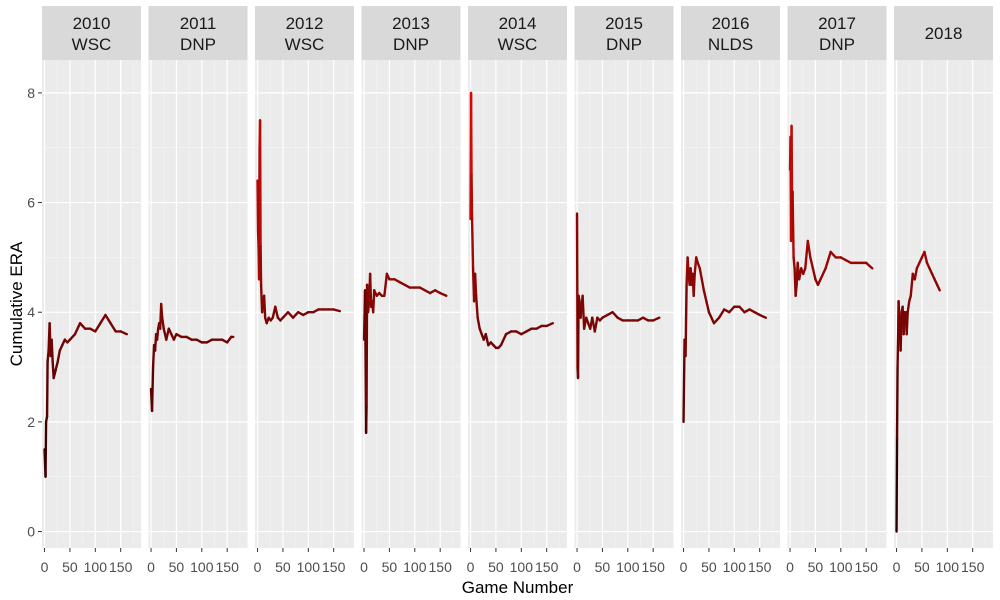  I want to click on facet-year-label: 2015, so click(624, 23).